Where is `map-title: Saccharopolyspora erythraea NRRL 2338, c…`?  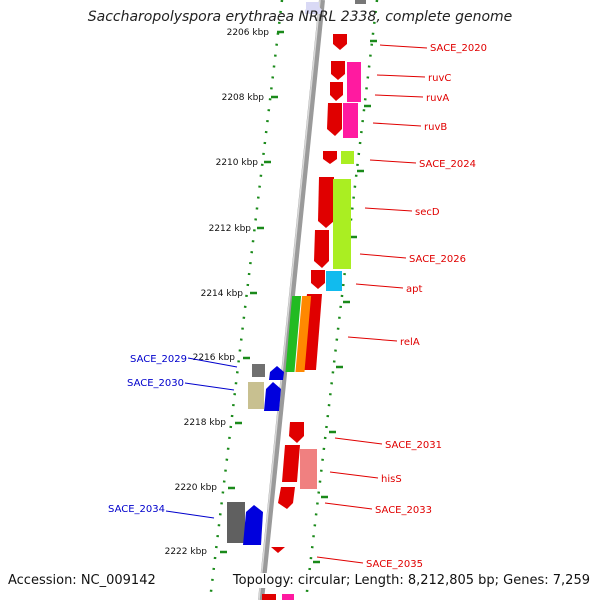 map-title: Saccharopolyspora erythraea NRRL 2338, c… is located at coordinates (300, 17).